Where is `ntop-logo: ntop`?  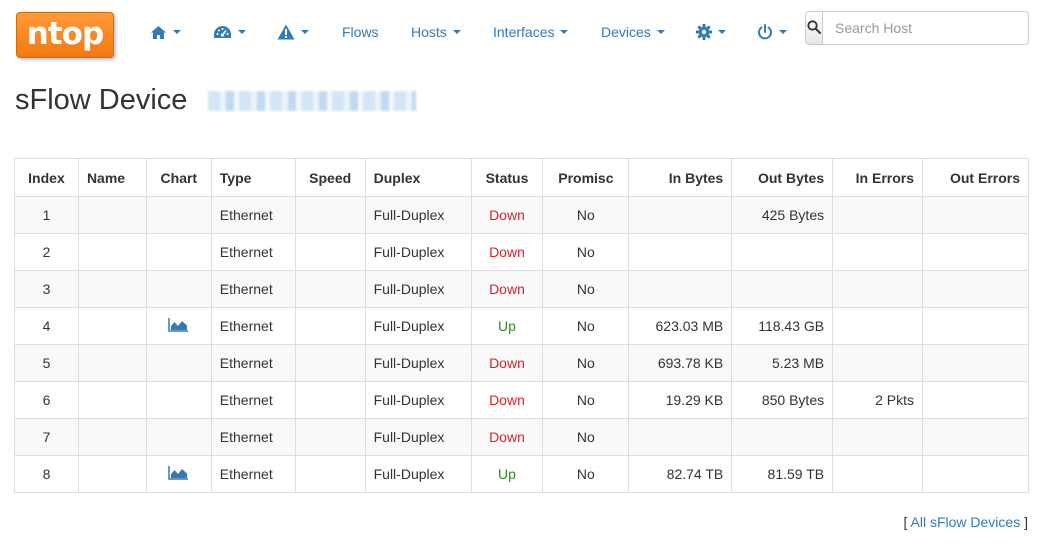
ntop-logo: ntop is located at coordinates (65, 35).